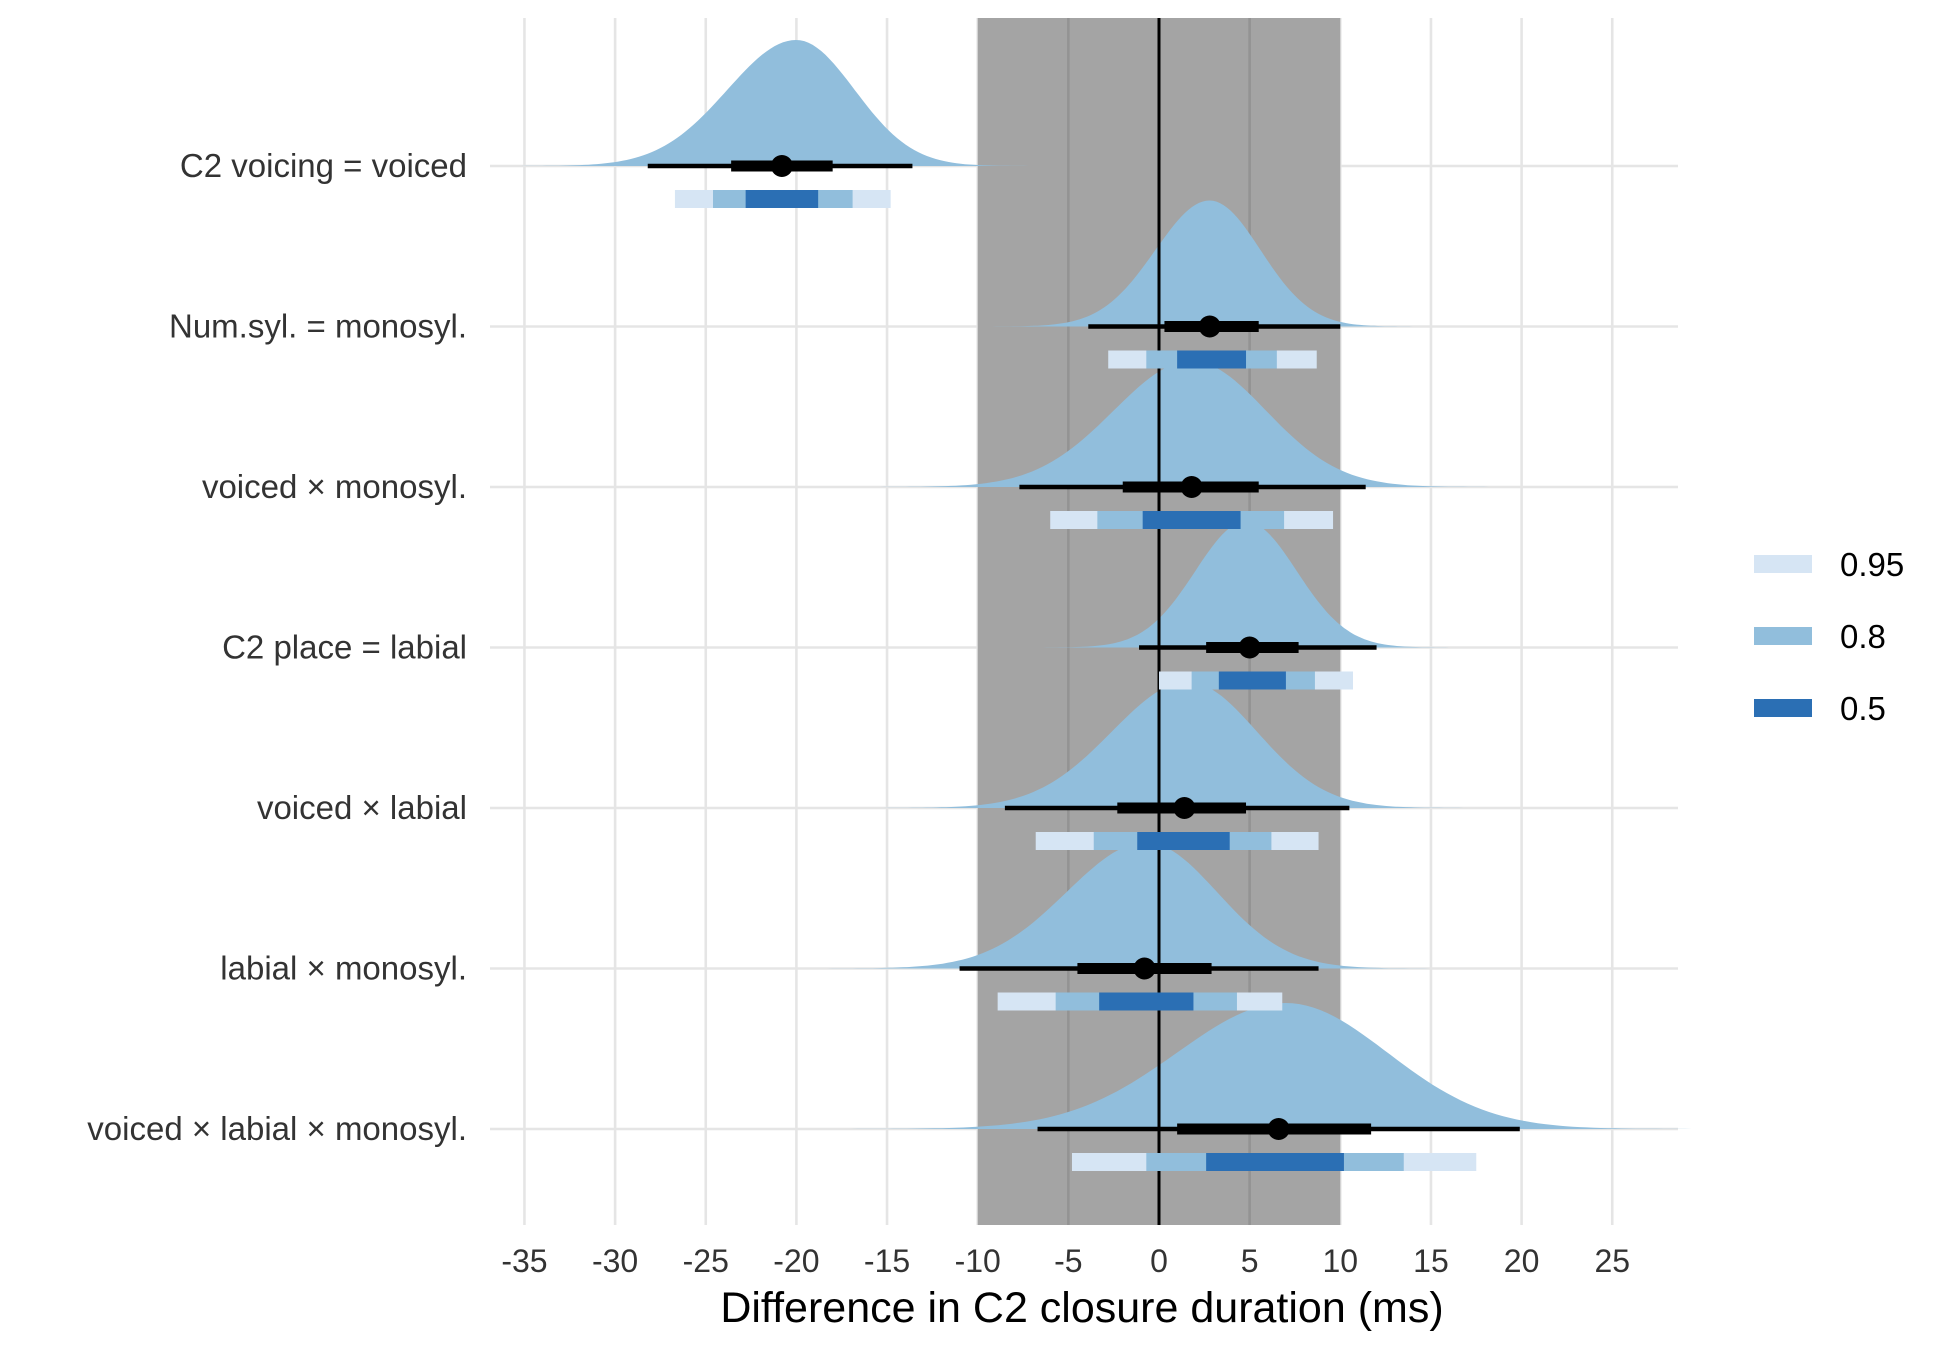 Image resolution: width=1950 pixels, height=1350 pixels. Describe the element at coordinates (1872, 564) in the screenshot. I see `legend-label: 0.95` at that location.